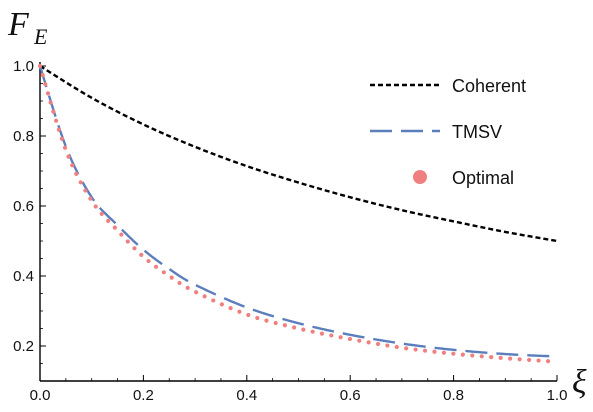 Image resolution: width=593 pixels, height=412 pixels. Describe the element at coordinates (477, 132) in the screenshot. I see `legend-label: TMSV` at that location.